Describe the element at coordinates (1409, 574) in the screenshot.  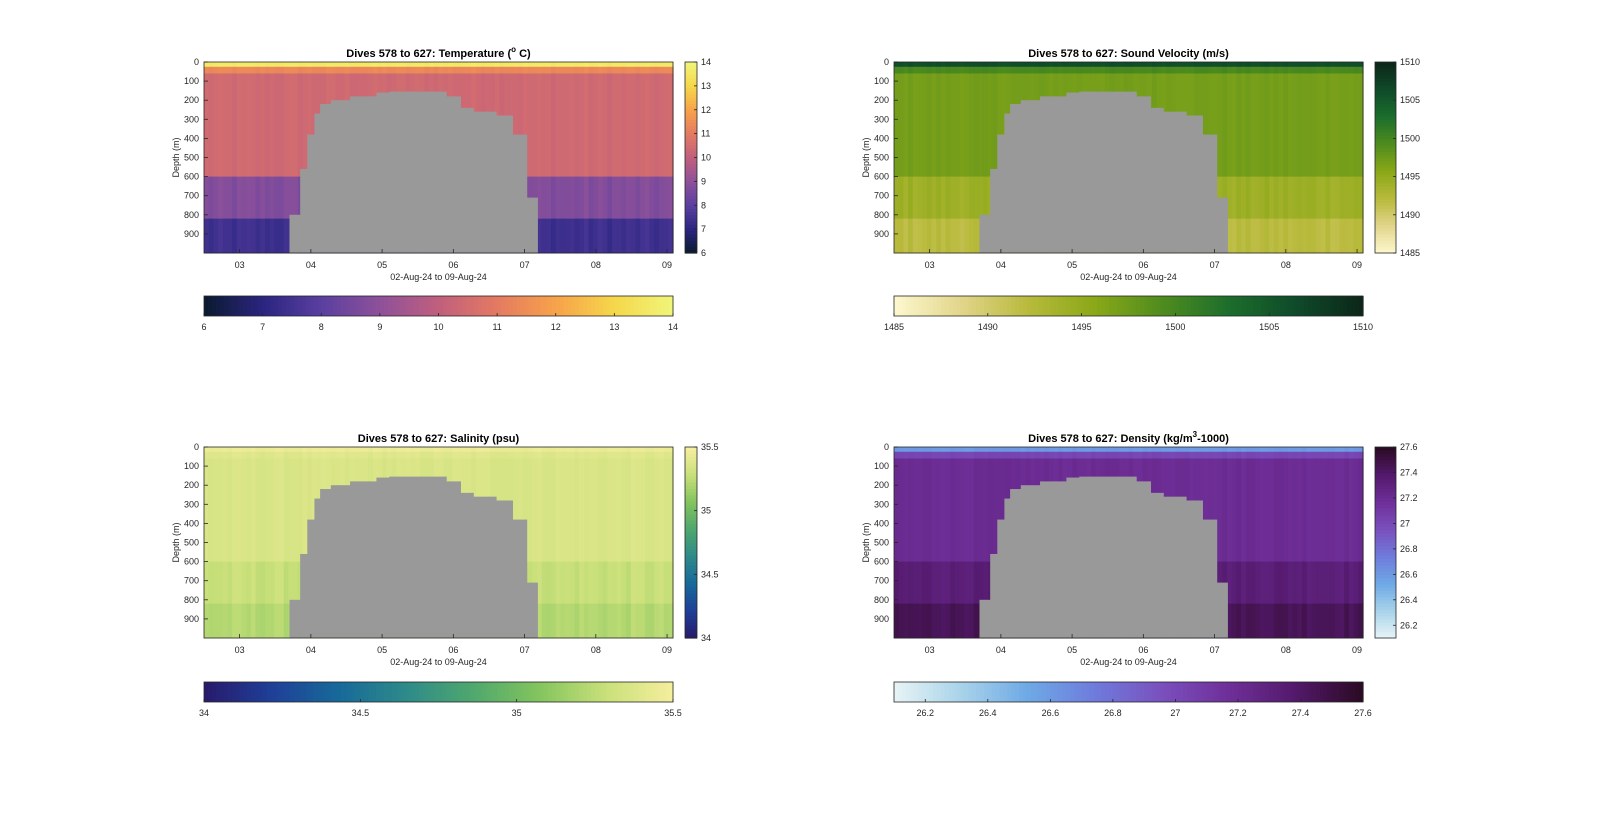
I see `colorbar-tick-label: 26.6` at that location.